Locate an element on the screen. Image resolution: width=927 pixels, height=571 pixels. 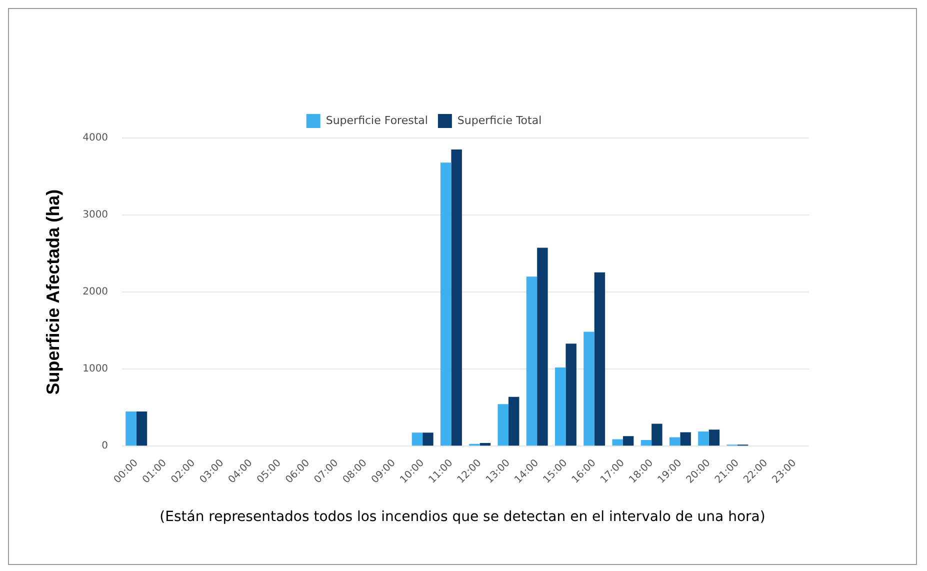
y-tick-label: 2000 is located at coordinates (95, 292).